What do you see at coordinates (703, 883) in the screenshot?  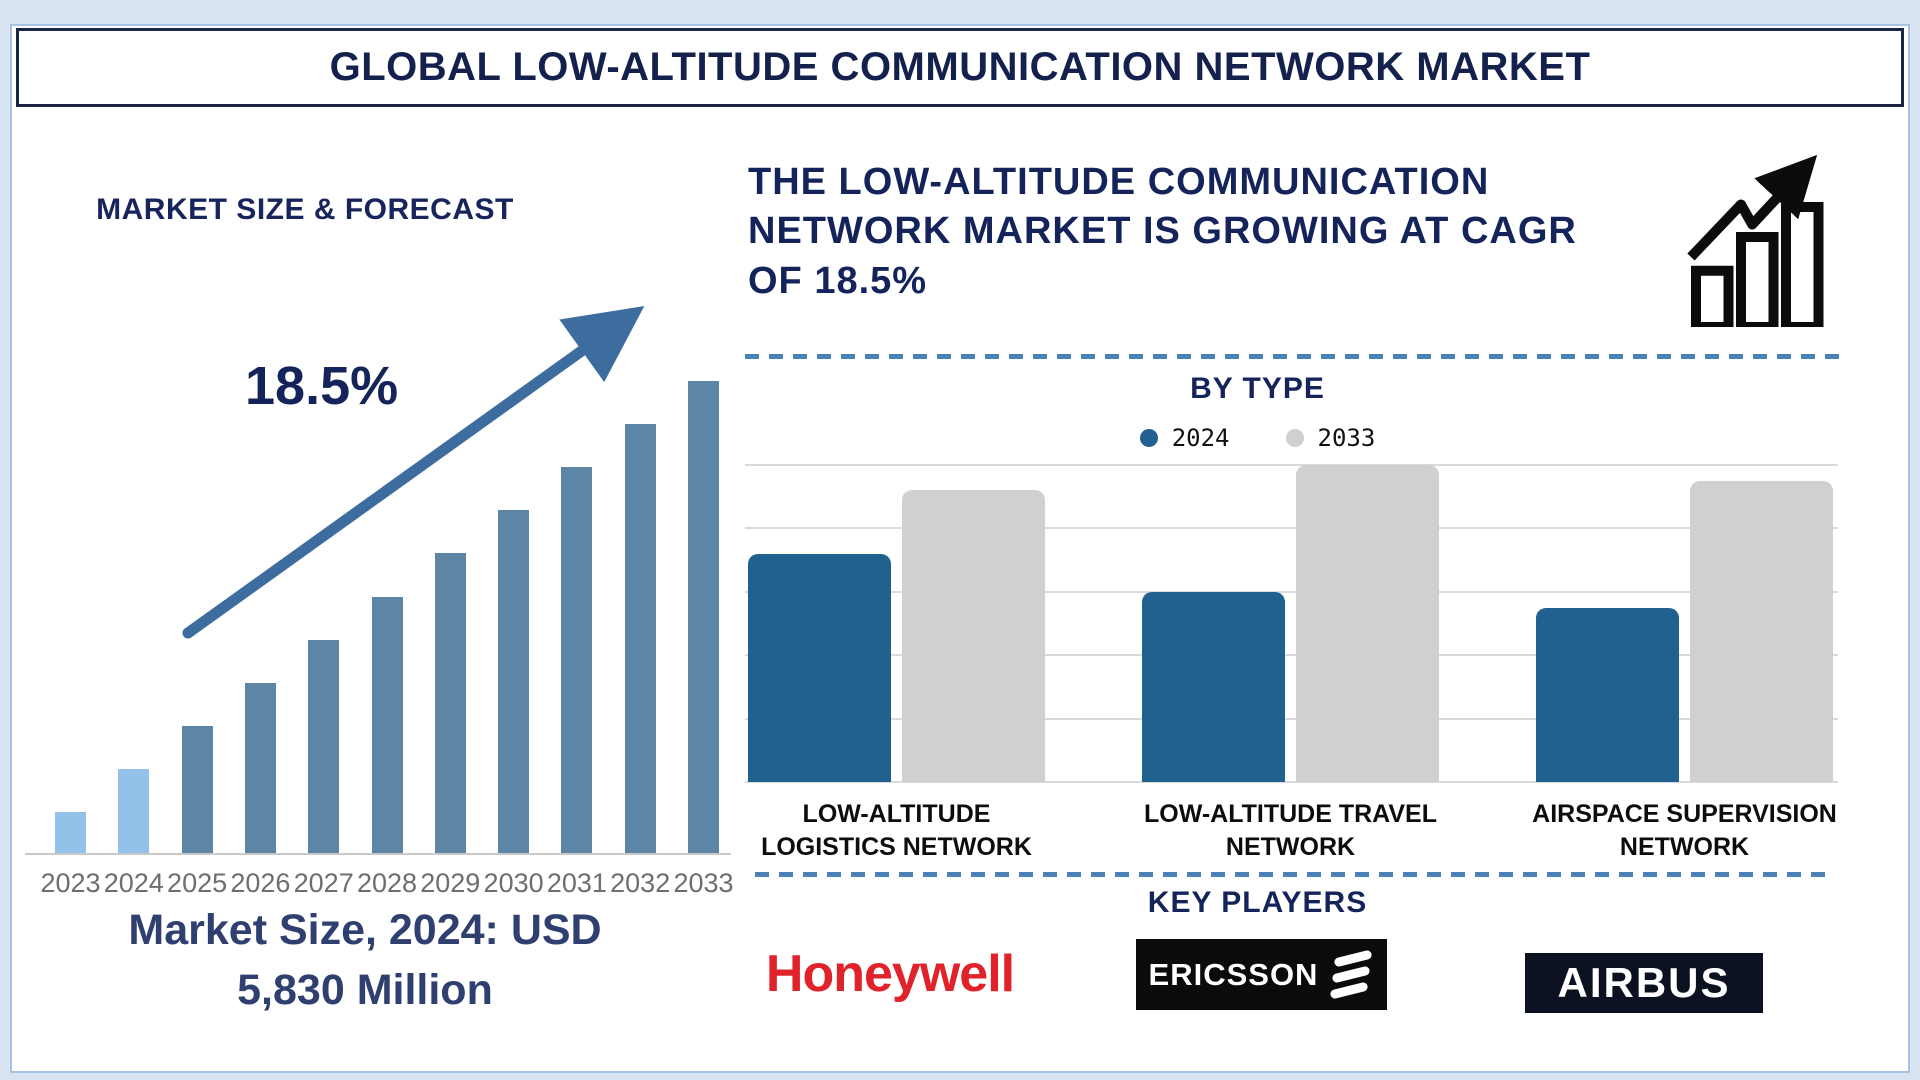 I see `forecast-year-label-2033: 2033` at bounding box center [703, 883].